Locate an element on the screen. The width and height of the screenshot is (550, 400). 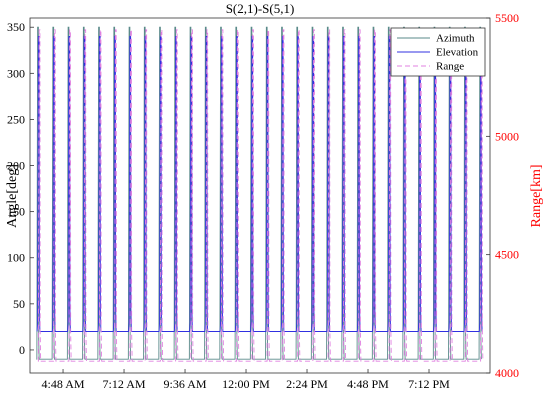
left-axis: 0 50 100 150 200 250 300 350 is located at coordinates (20, 188).